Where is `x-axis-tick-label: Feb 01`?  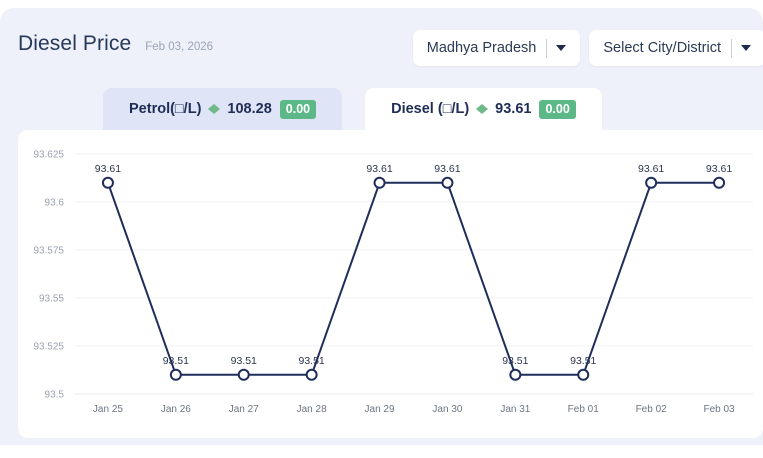
x-axis-tick-label: Feb 01 is located at coordinates (584, 409).